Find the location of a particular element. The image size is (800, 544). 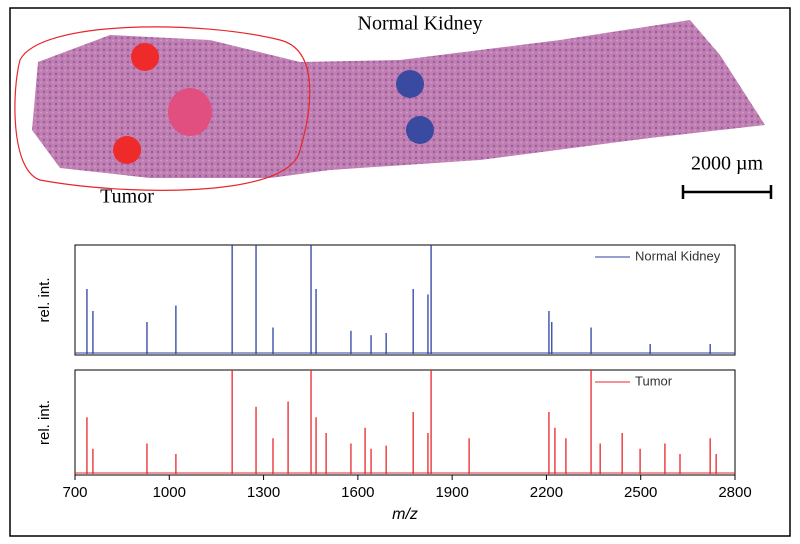

tumor-label: Tumor is located at coordinates (127, 197).